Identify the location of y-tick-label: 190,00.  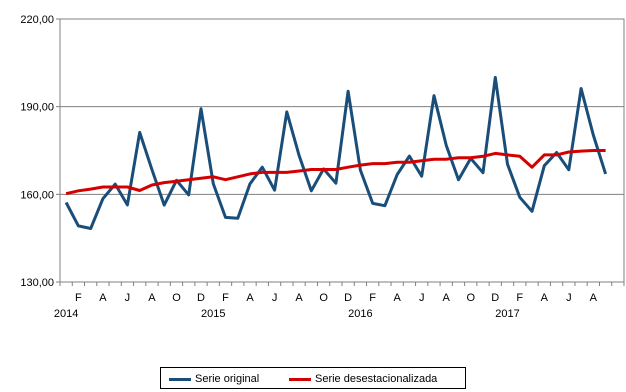
(37, 108).